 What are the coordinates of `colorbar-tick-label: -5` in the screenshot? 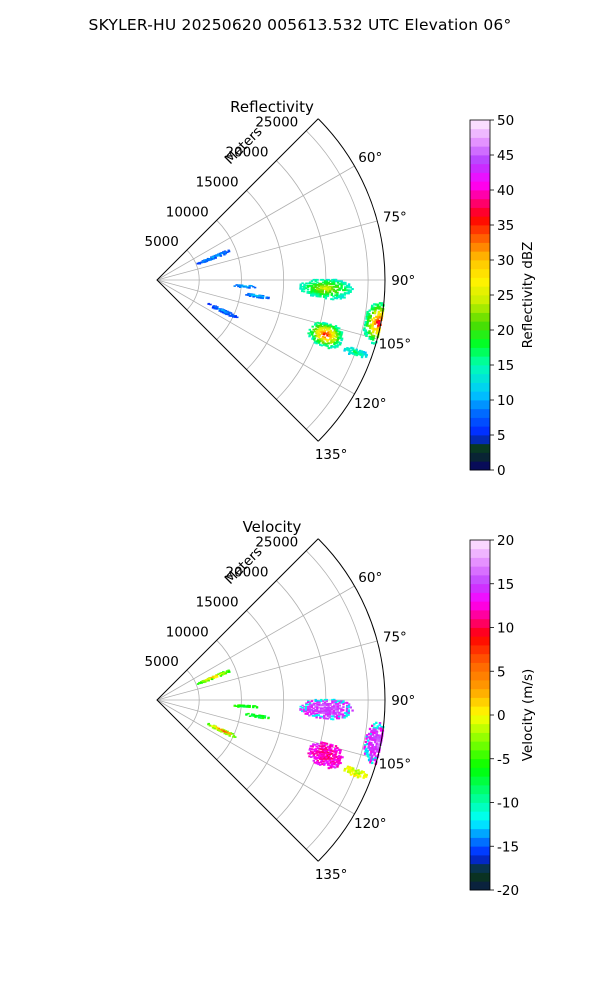 It's located at (503, 760).